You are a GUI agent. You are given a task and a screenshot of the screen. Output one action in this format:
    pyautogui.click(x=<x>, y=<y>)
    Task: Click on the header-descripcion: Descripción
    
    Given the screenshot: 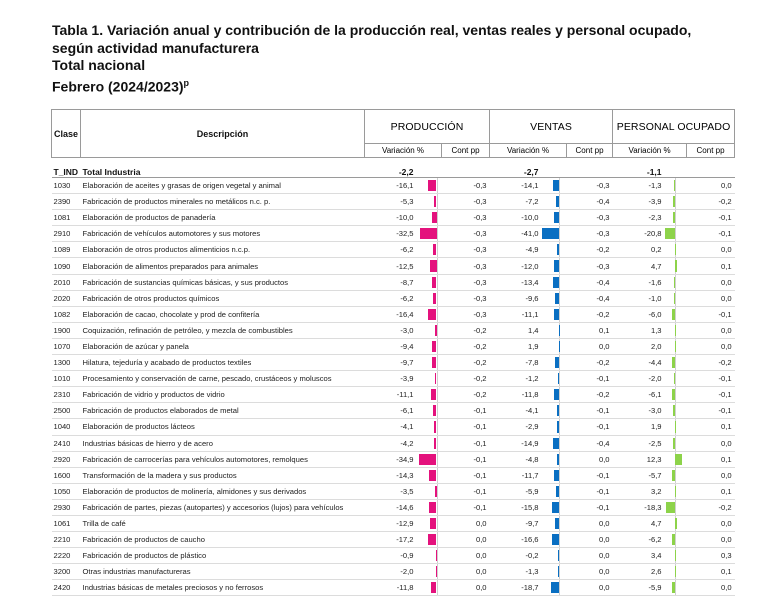 What is the action you would take?
    pyautogui.click(x=222, y=133)
    